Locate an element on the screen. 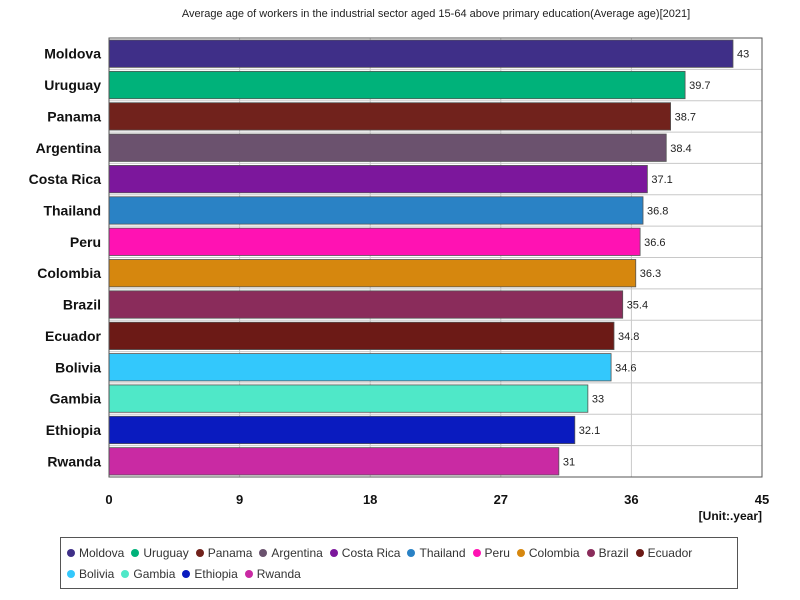 Image resolution: width=800 pixels, height=600 pixels. bar-ethiopia is located at coordinates (342, 430).